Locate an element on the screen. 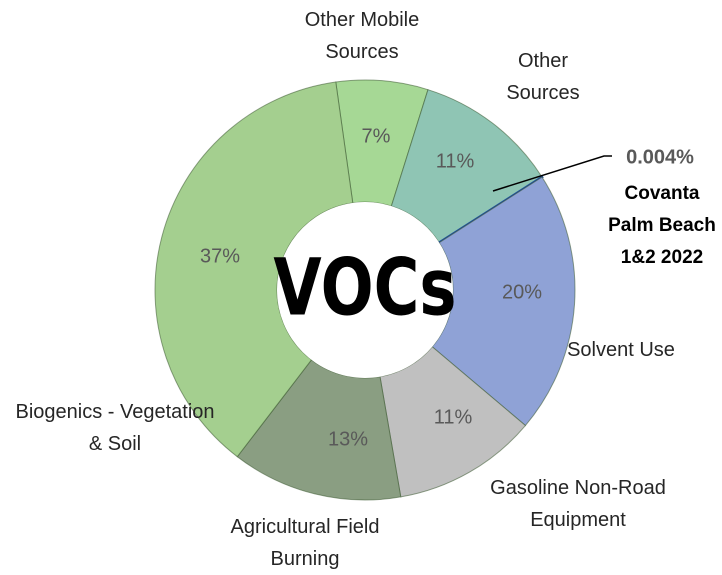  chart-title: VOCs is located at coordinates (364, 288).